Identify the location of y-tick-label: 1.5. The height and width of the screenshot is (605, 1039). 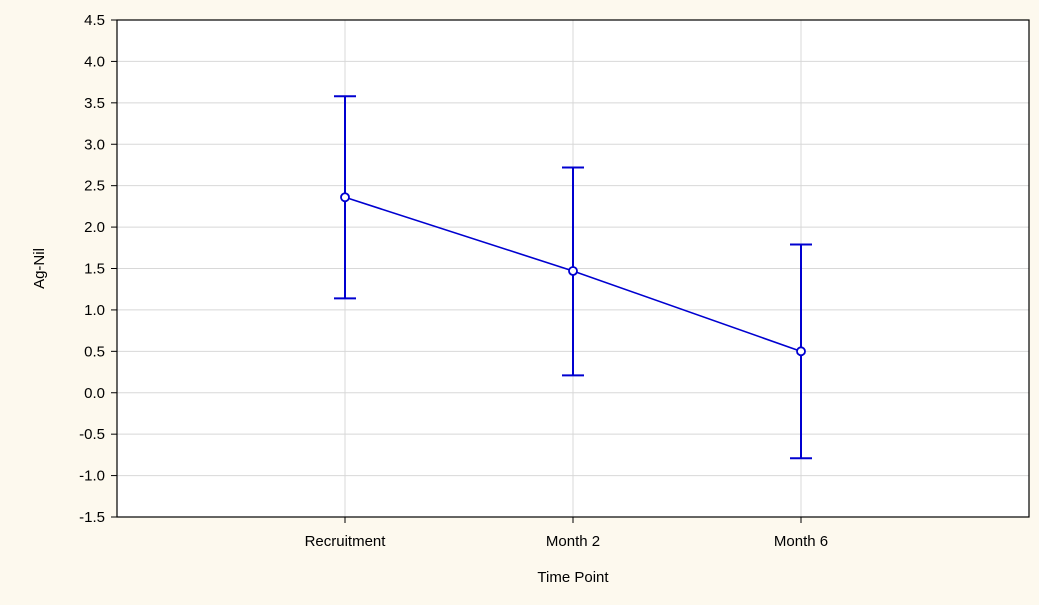
(94, 269).